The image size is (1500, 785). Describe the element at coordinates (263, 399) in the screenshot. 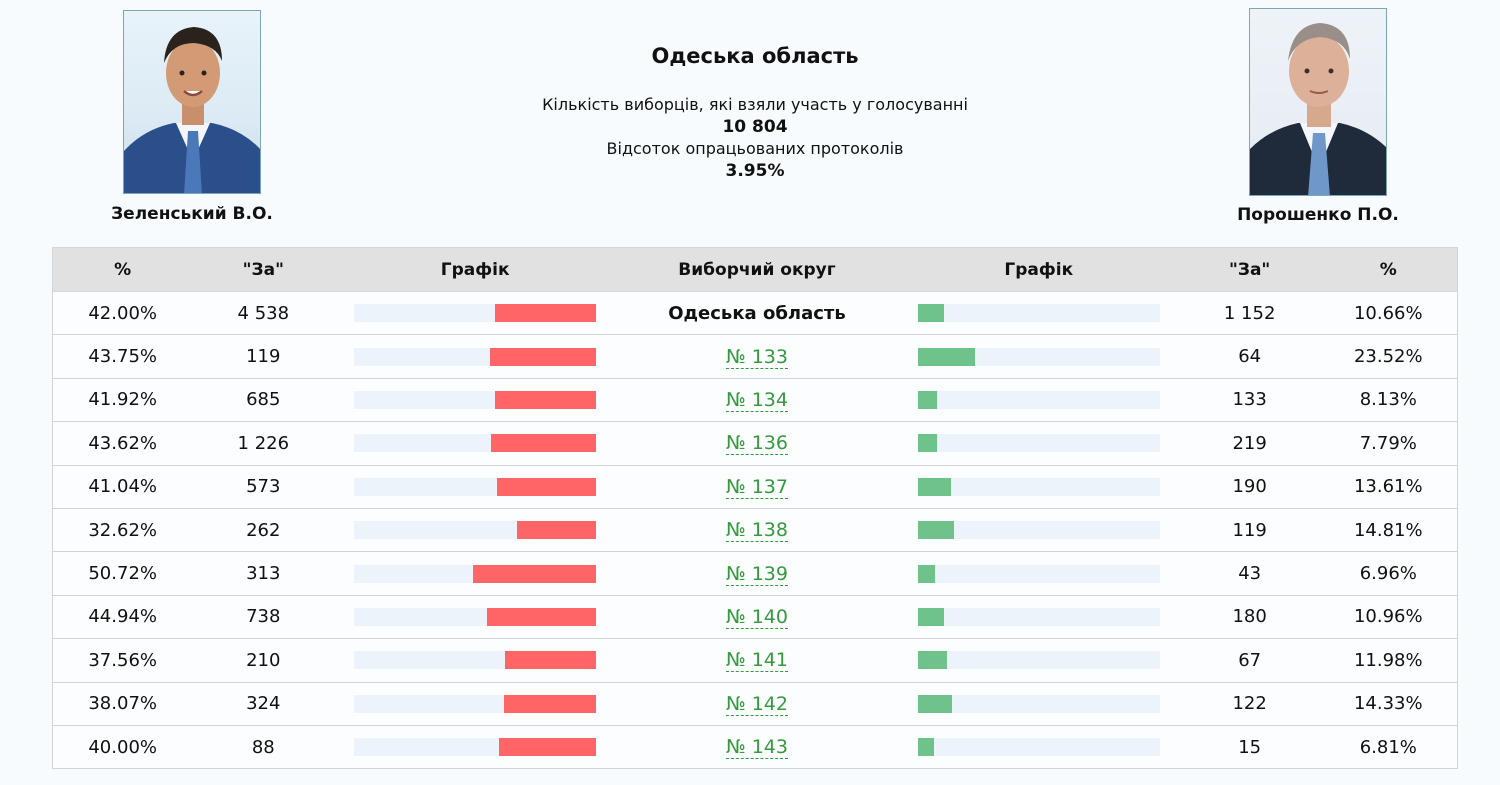

I see `z-votes-cell: 685` at that location.